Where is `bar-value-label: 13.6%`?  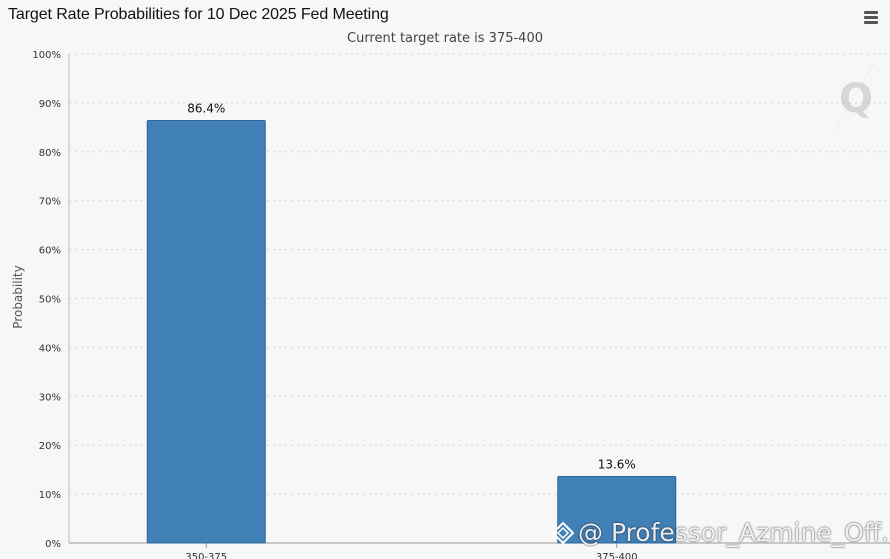 bar-value-label: 13.6% is located at coordinates (617, 464).